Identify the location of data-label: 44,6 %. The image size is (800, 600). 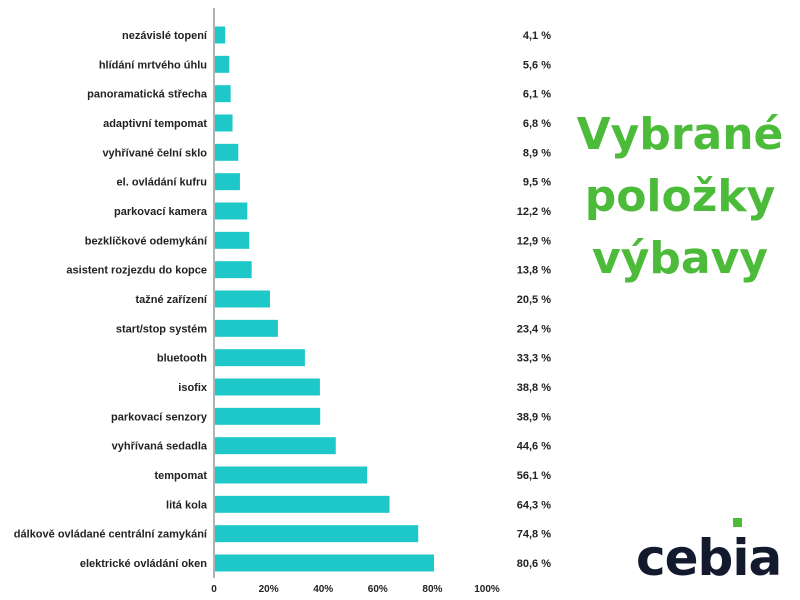
(534, 447).